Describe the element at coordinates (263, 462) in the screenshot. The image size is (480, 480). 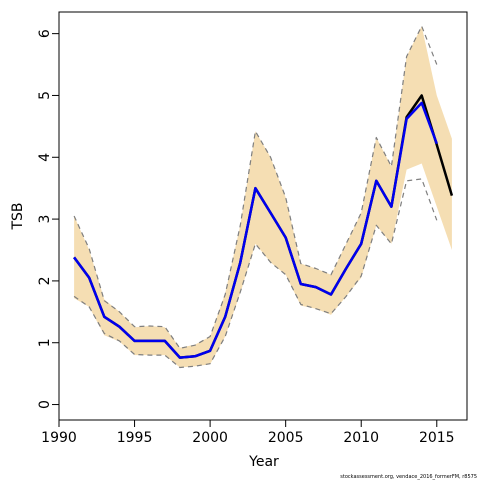
I see `x-axis-title: Year` at that location.